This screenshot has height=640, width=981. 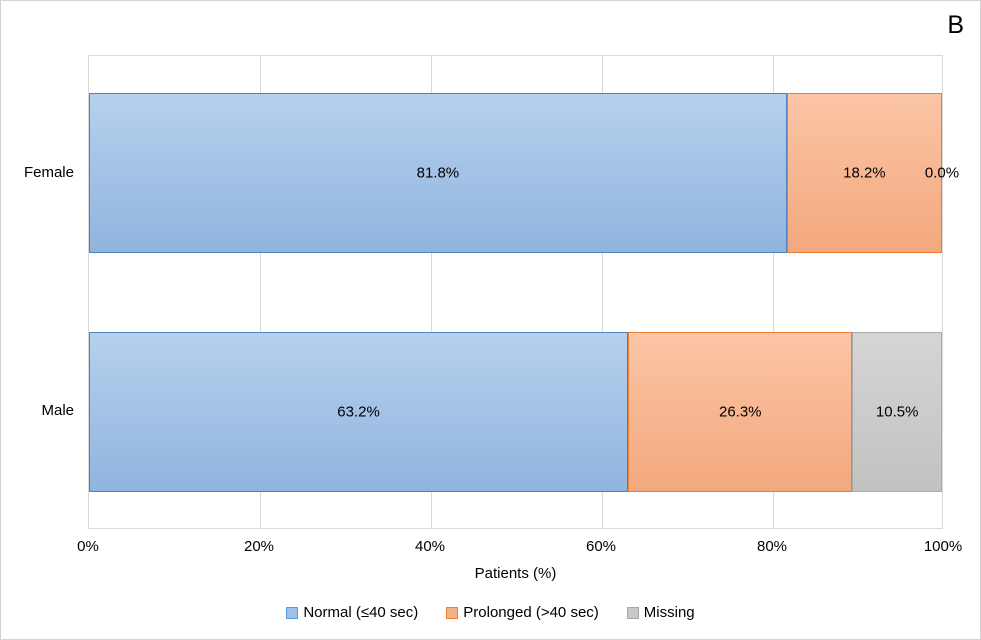 What do you see at coordinates (292, 612) in the screenshot?
I see `normal-swatch-icon` at bounding box center [292, 612].